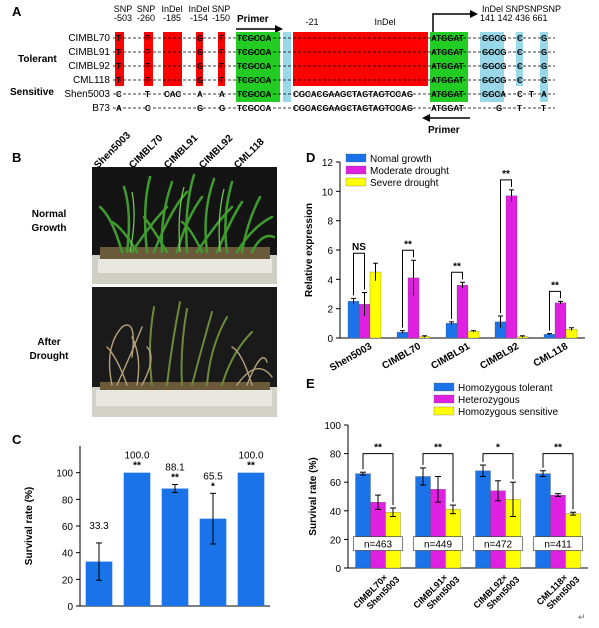  I want to click on sig-label: *, so click(213, 486).